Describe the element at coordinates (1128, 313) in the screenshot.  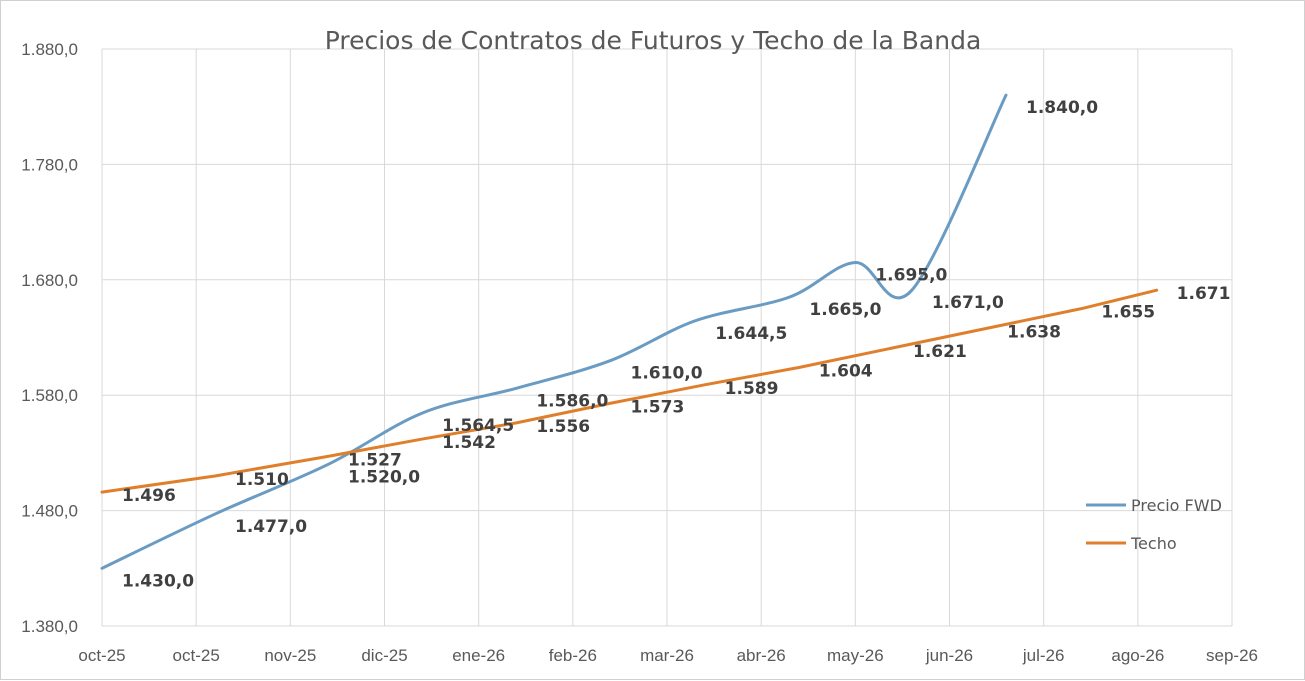
I see `techo-data-label: 1.655` at that location.